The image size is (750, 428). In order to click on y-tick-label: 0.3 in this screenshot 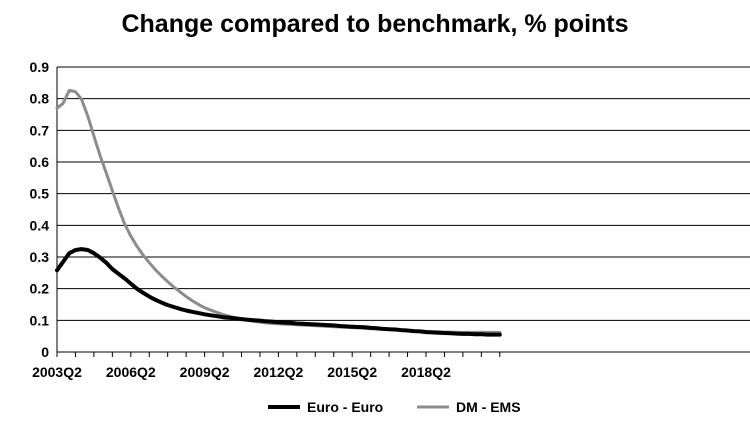, I will do `click(40, 257)`.